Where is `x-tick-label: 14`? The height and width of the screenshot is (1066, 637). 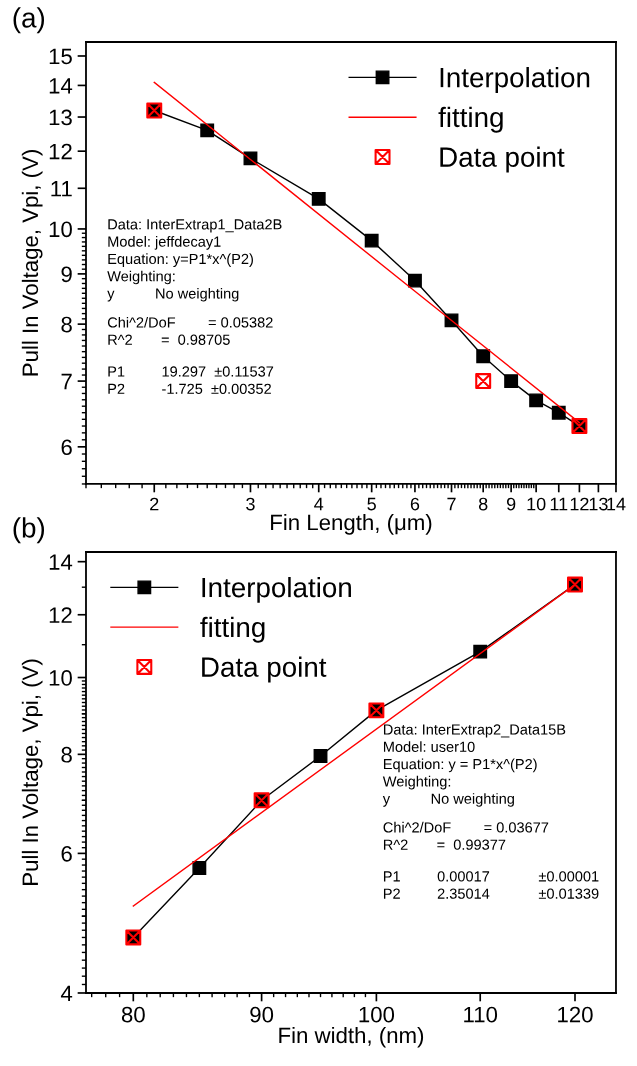
x-tick-label: 14 is located at coordinates (616, 504).